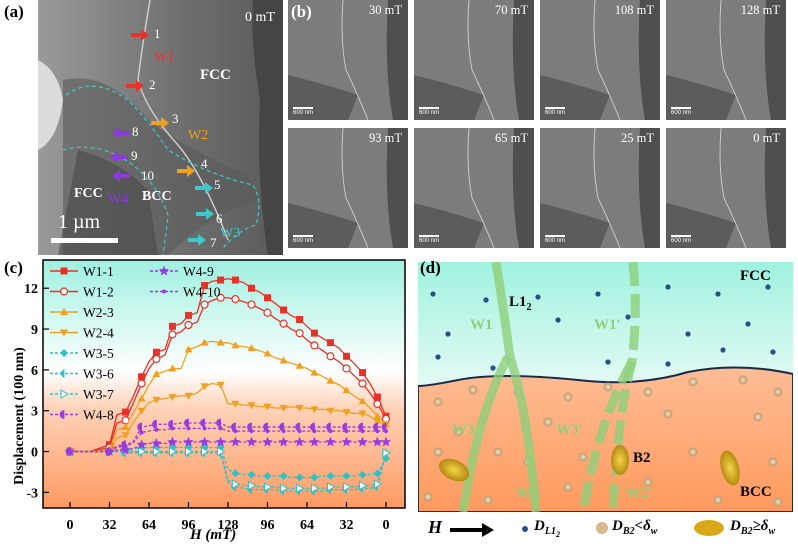 Image resolution: width=798 pixels, height=549 pixels. Describe the element at coordinates (760, 526) in the screenshot. I see `legend-db2b-rel: ≥δ` at that location.